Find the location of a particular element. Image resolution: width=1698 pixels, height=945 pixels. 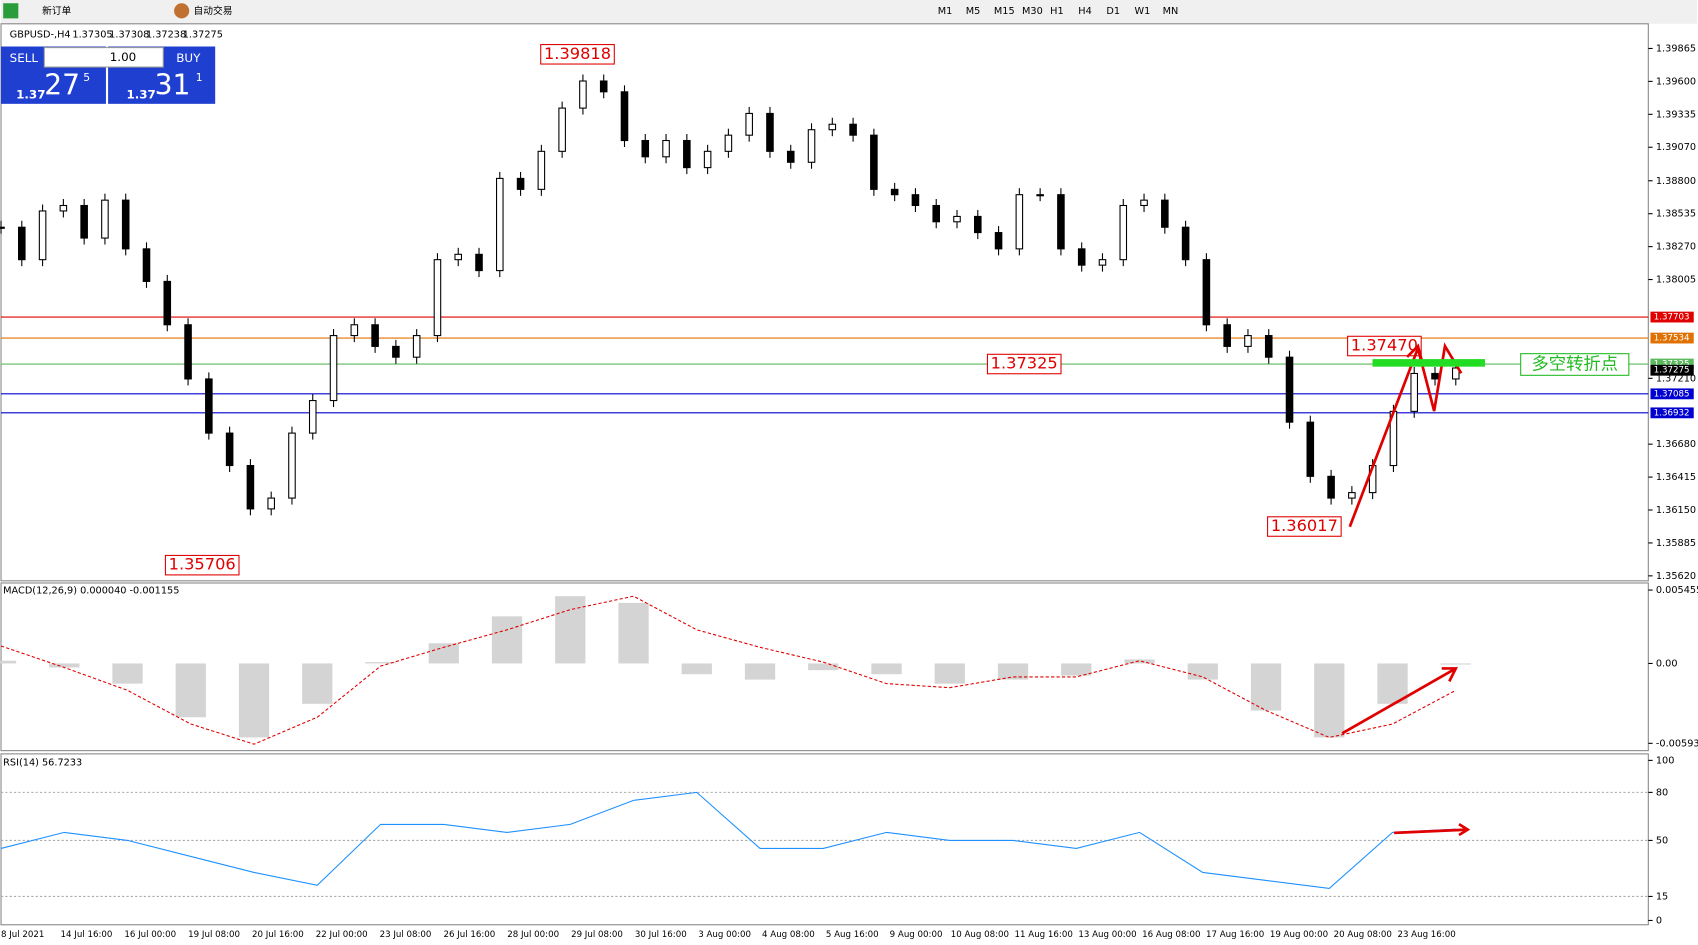

timeframe: H1 is located at coordinates (1057, 11).